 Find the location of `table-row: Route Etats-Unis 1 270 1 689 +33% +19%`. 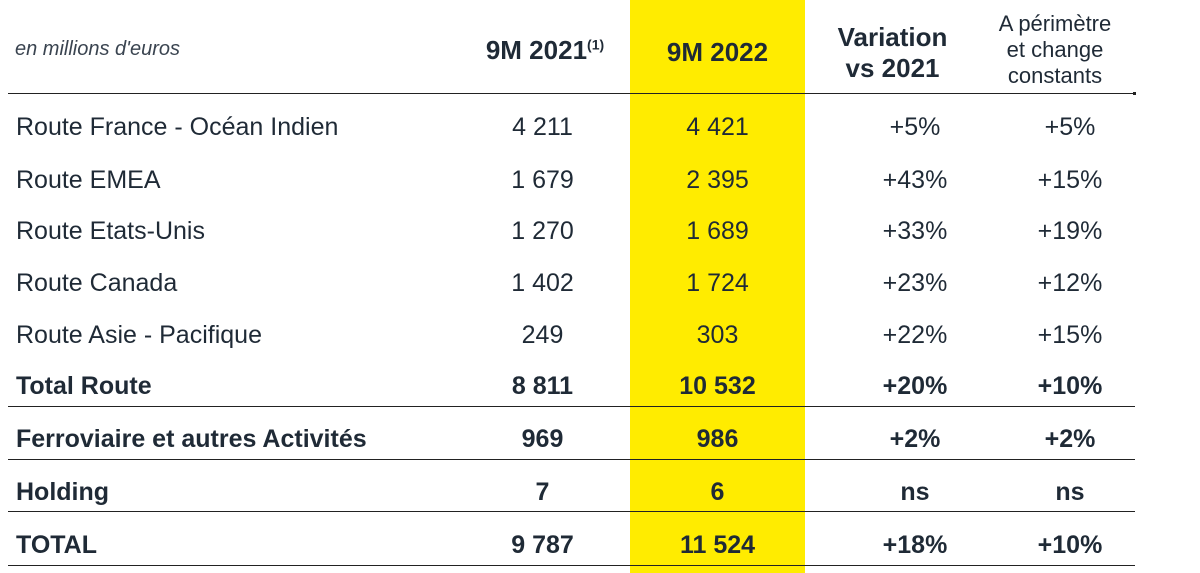

table-row: Route Etats-Unis 1 270 1 689 +33% +19% is located at coordinates (600, 231).